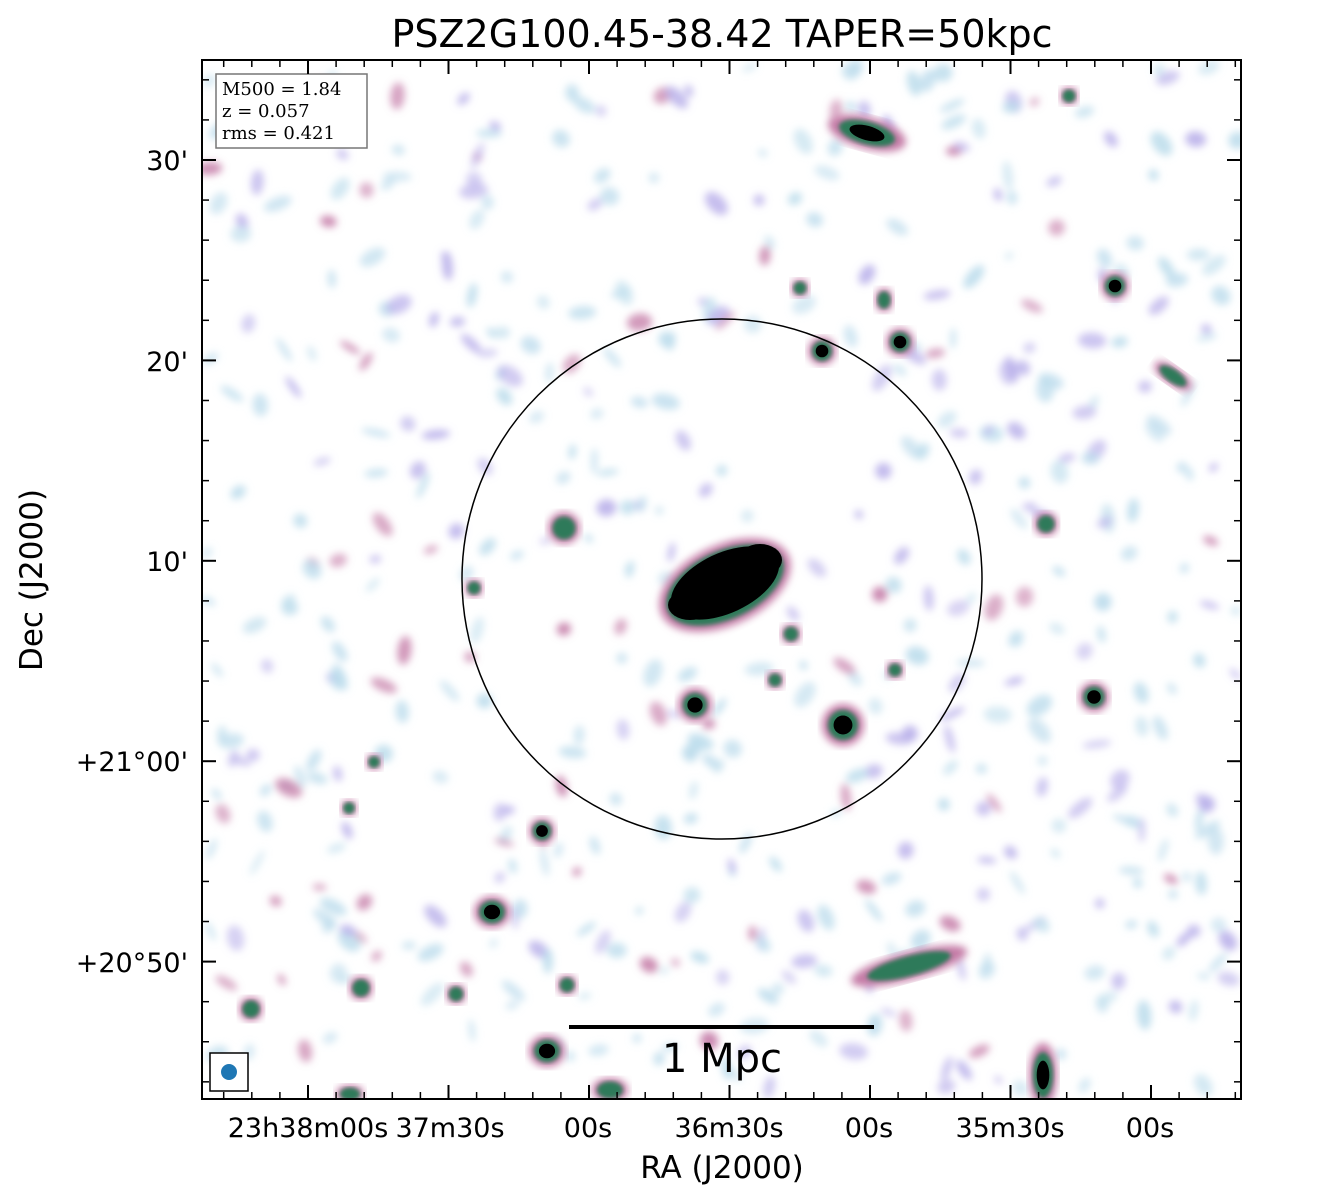 This screenshot has height=1200, width=1321. What do you see at coordinates (308, 1128) in the screenshot?
I see `x-tick-label: 23h38m00s` at bounding box center [308, 1128].